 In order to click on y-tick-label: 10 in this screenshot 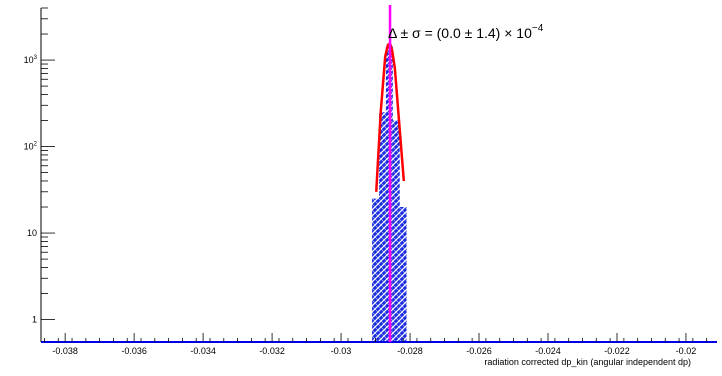, I will do `click(32, 233)`.